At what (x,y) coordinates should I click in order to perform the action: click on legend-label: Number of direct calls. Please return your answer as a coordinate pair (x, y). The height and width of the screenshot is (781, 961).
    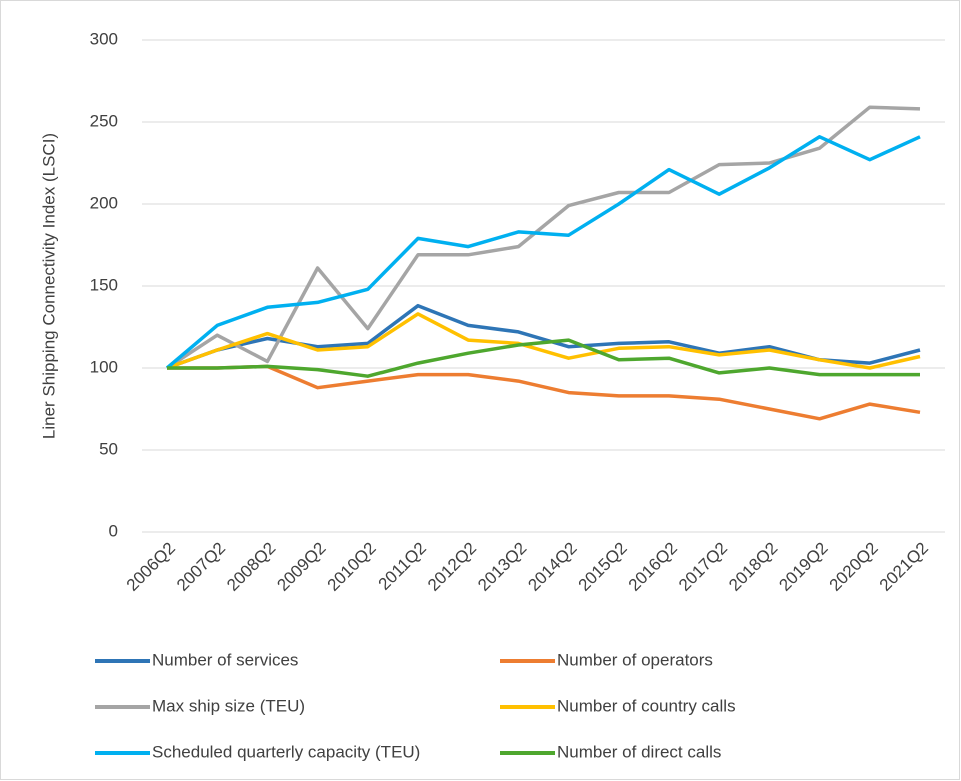
    Looking at the image, I should click on (639, 751).